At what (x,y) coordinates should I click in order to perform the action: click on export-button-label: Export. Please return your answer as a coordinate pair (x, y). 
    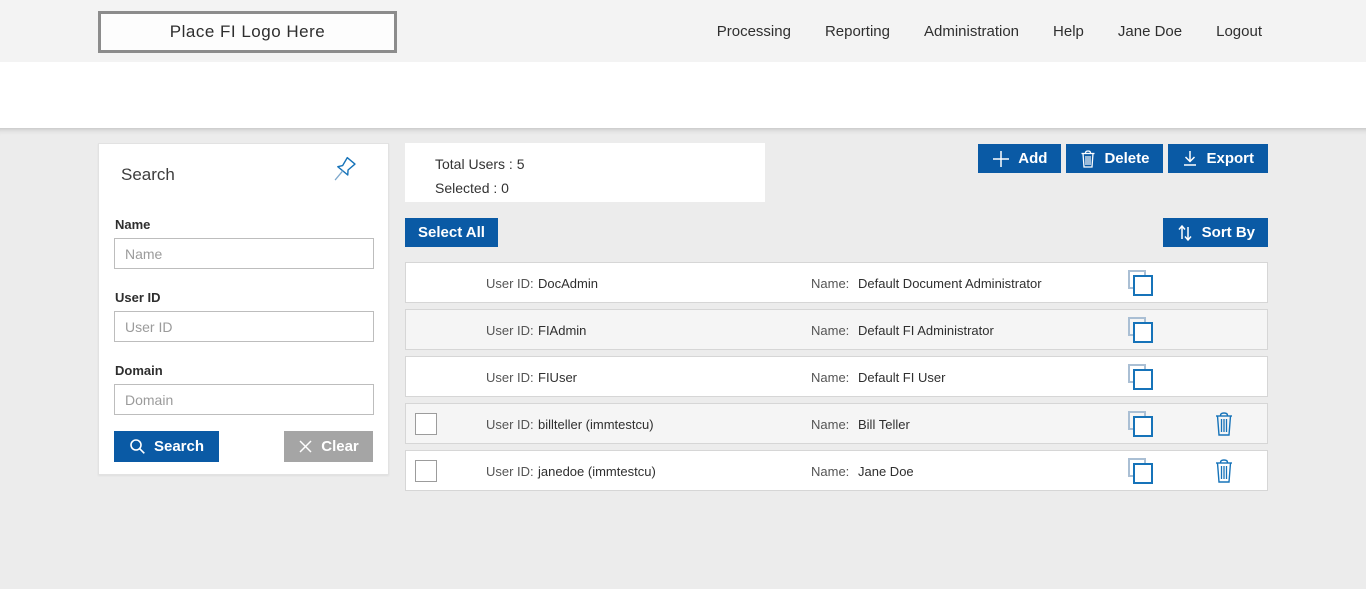
    Looking at the image, I should click on (1230, 158).